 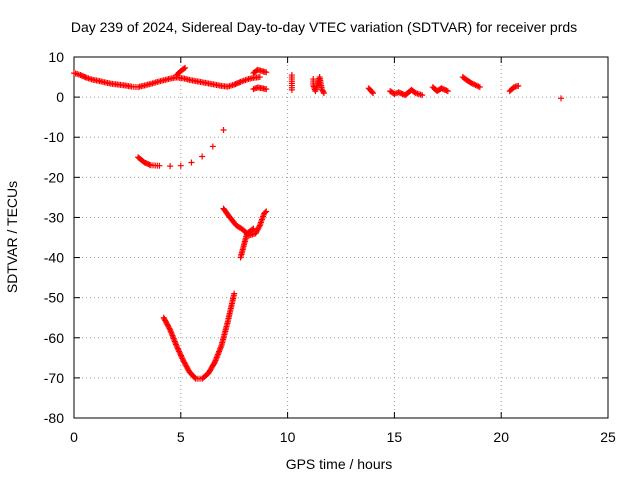 What do you see at coordinates (54, 338) in the screenshot?
I see `y-tick-label: -60` at bounding box center [54, 338].